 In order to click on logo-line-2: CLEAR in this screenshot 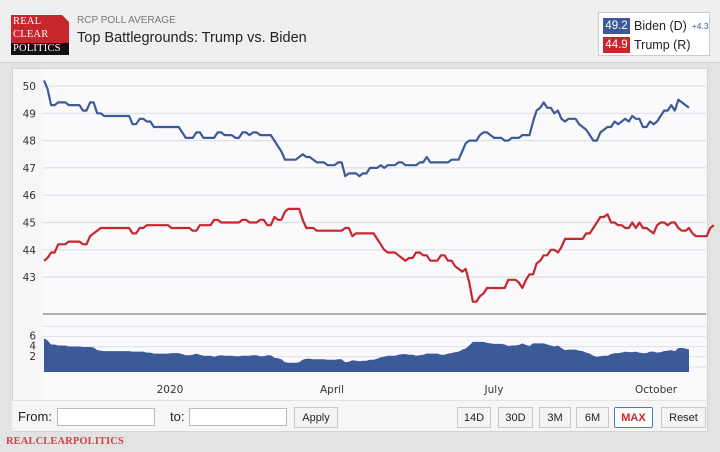, I will do `click(31, 34)`.